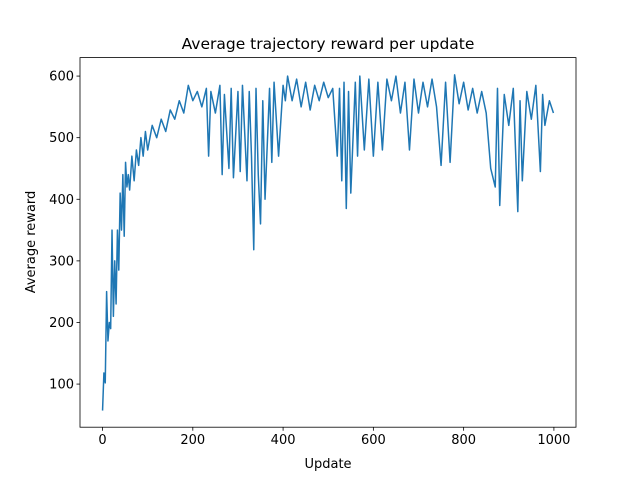 The image size is (640, 484). What do you see at coordinates (192, 440) in the screenshot?
I see `x-tick-label: 200` at bounding box center [192, 440].